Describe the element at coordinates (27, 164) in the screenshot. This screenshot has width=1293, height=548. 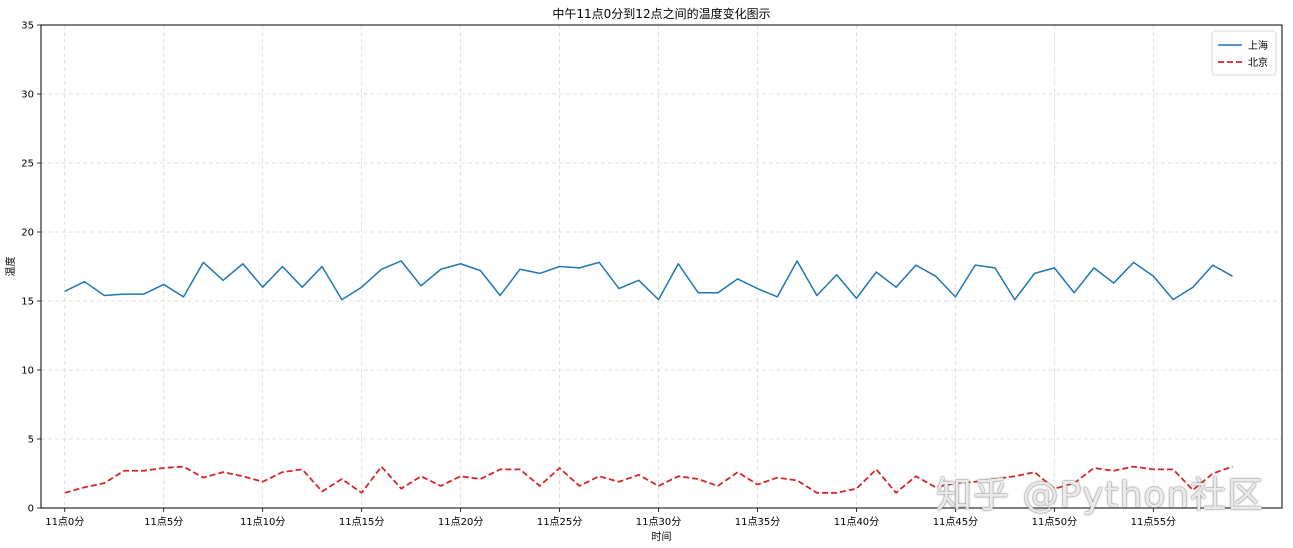
I see `y-tick-label: 25` at that location.